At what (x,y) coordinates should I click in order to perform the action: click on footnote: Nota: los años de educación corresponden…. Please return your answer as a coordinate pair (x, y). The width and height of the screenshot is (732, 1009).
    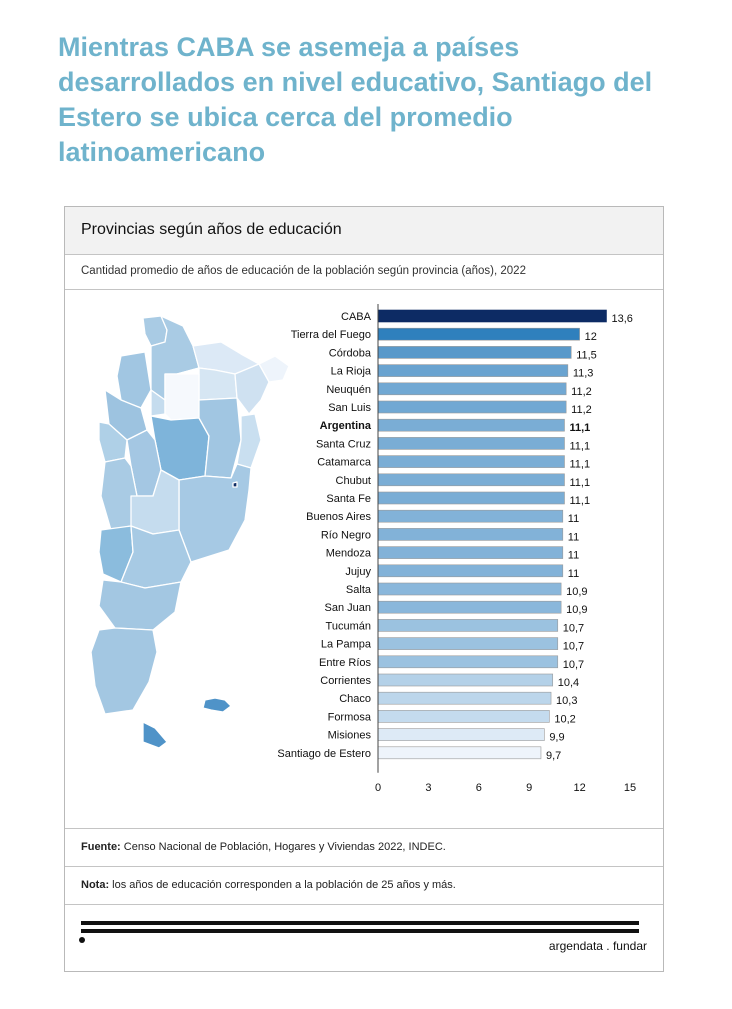
    Looking at the image, I should click on (364, 886).